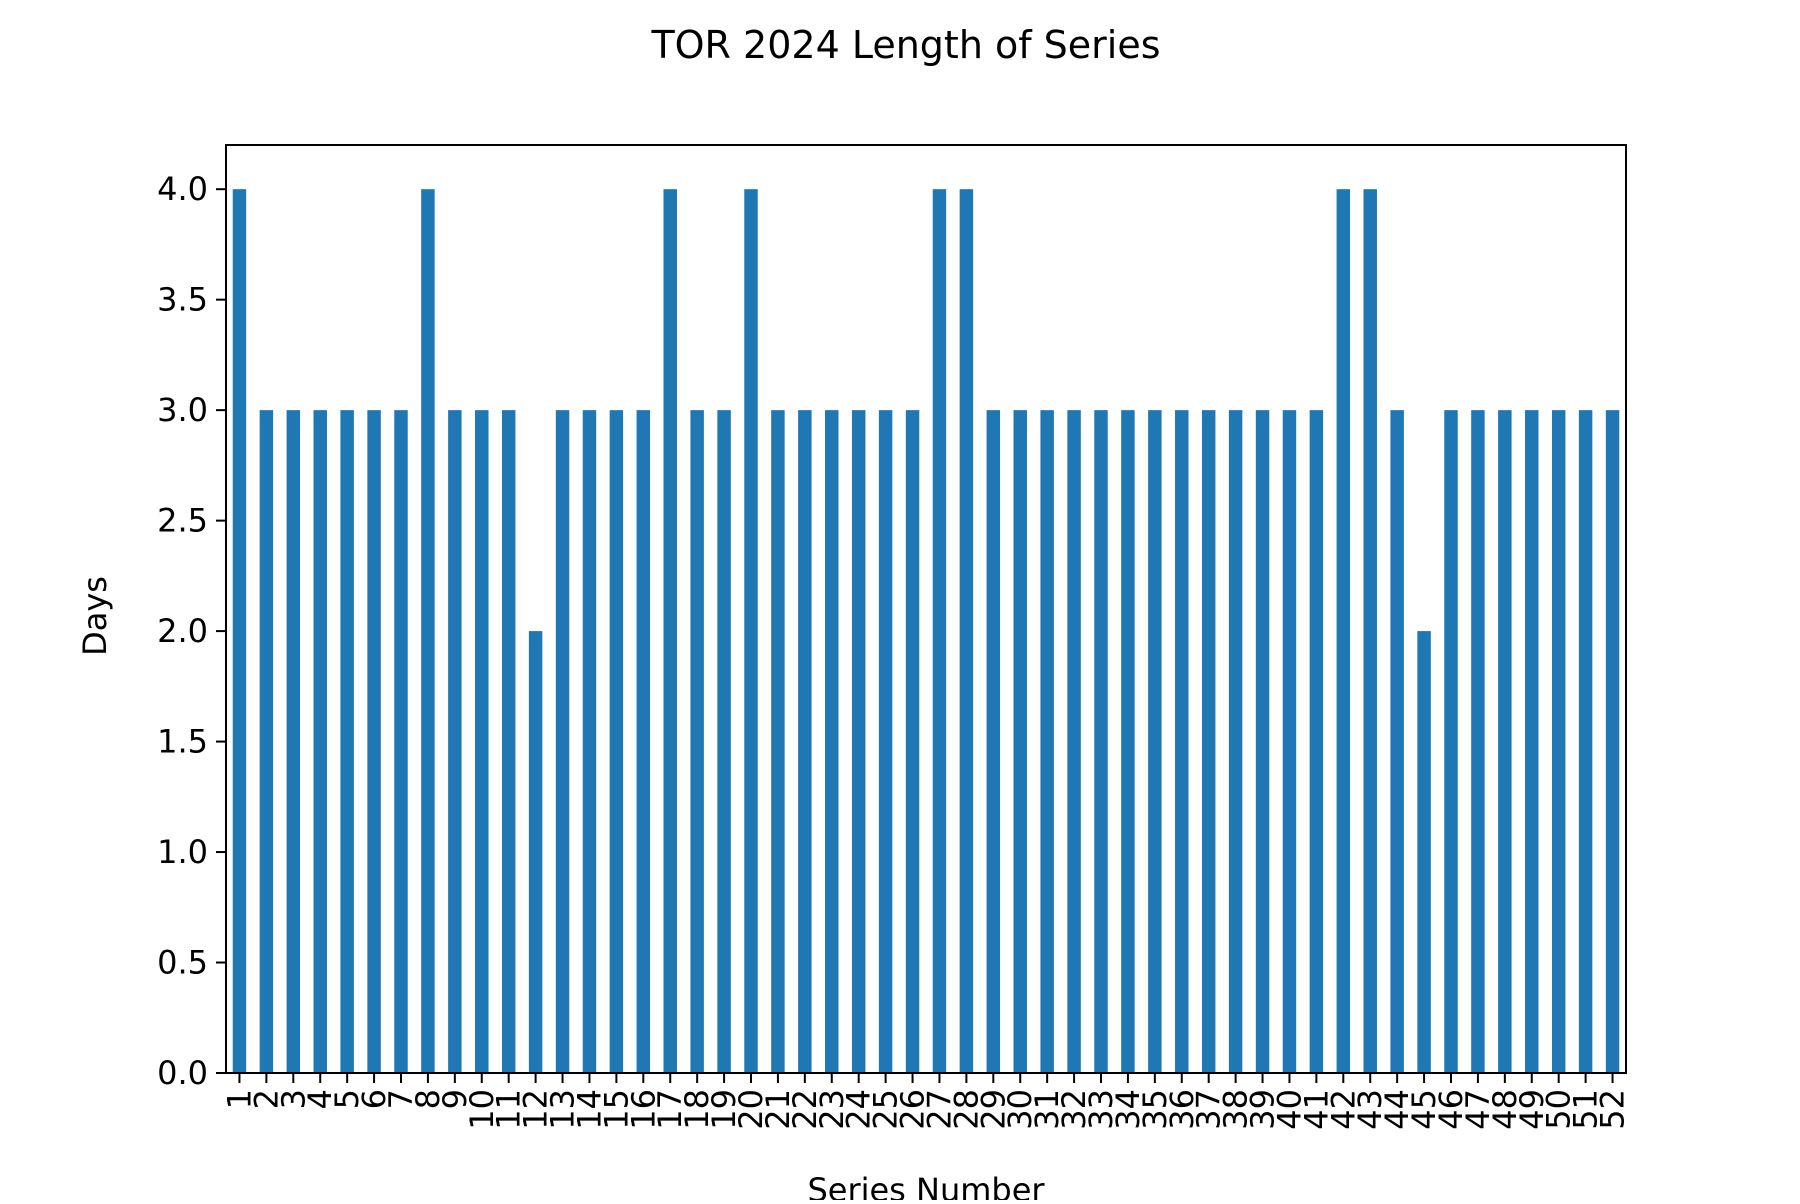 The image size is (1800, 1204). What do you see at coordinates (320, 1099) in the screenshot?
I see `x-tick-label: 4` at bounding box center [320, 1099].